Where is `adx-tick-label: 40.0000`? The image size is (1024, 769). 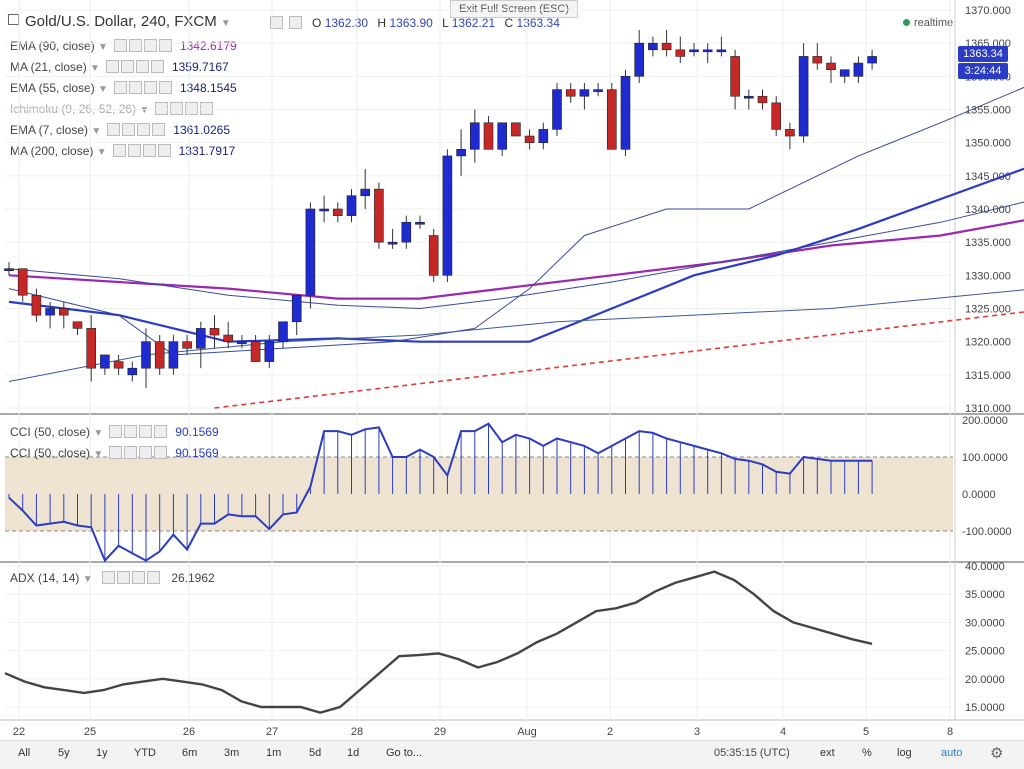
adx-tick-label: 40.0000 is located at coordinates (985, 567).